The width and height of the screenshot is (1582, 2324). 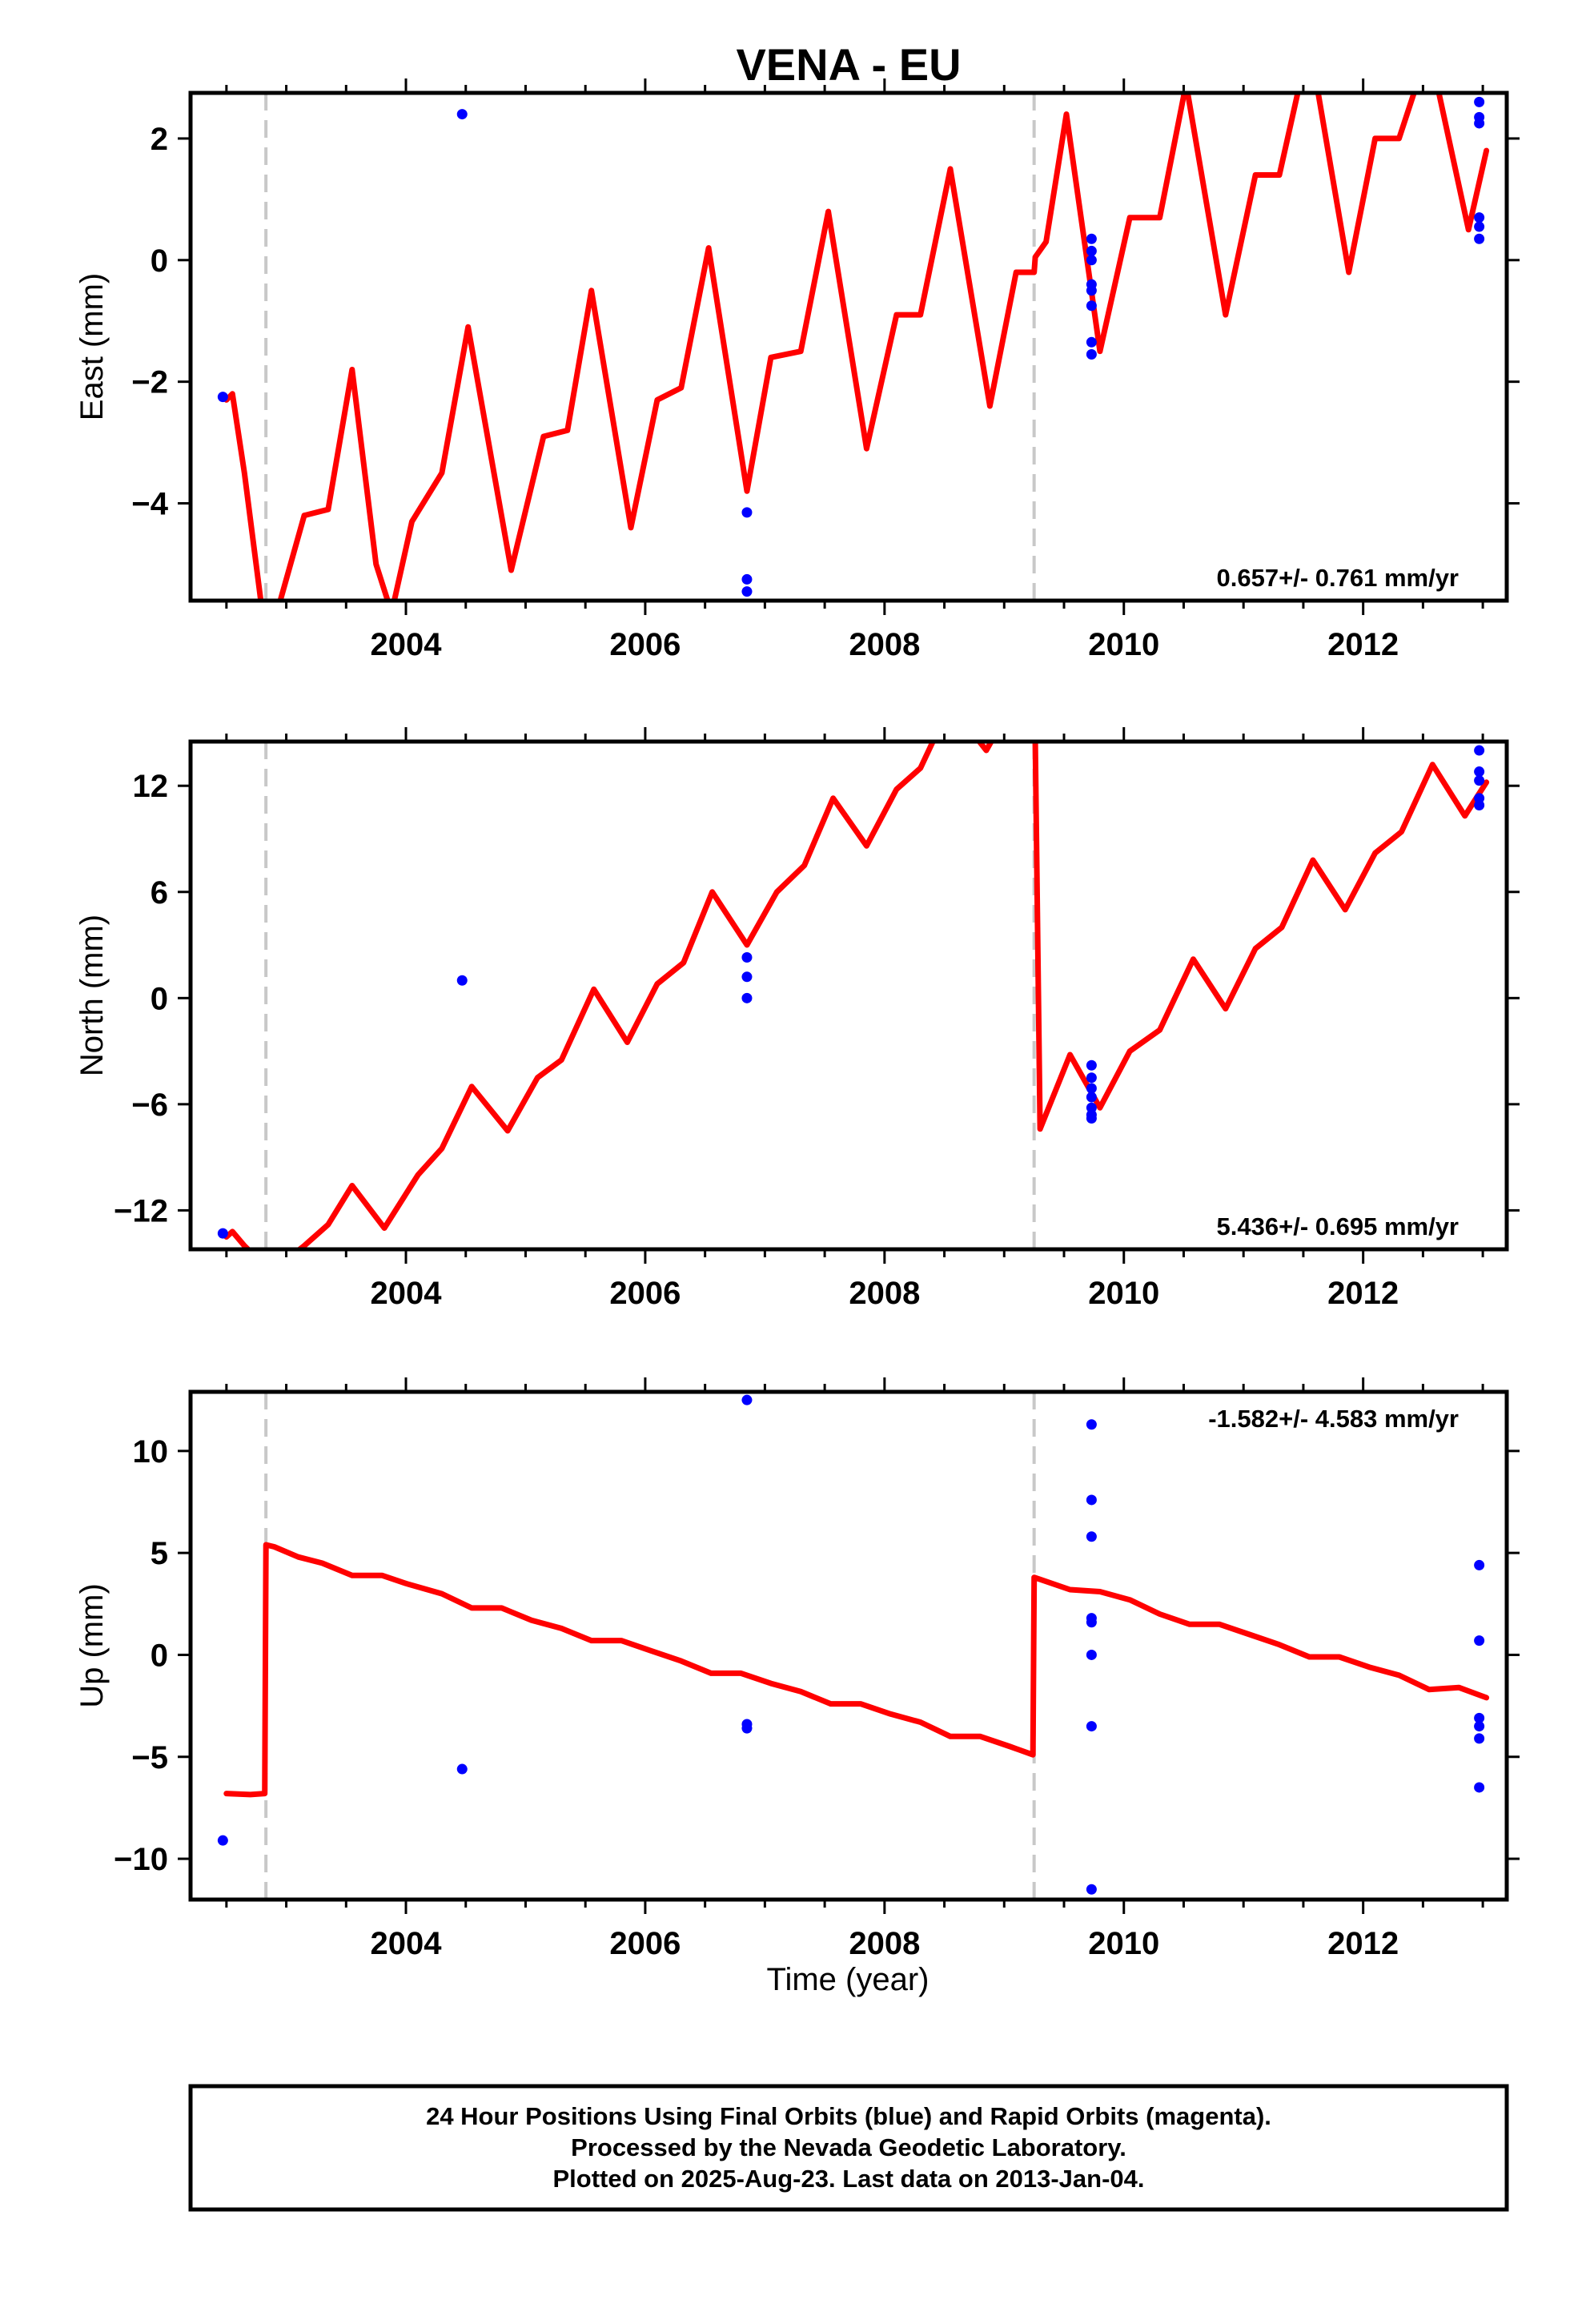 I want to click on y-tick-label: −12, so click(x=141, y=1210).